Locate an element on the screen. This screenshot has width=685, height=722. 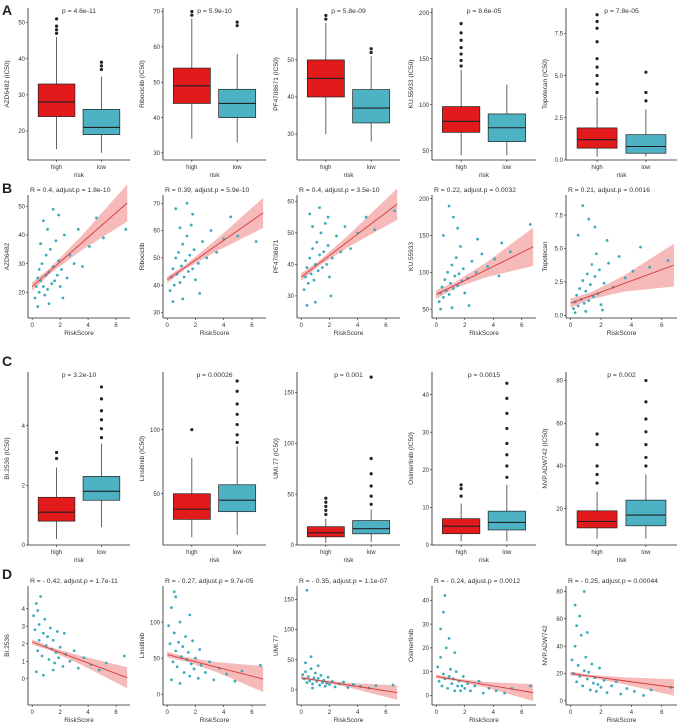
y-axis-title: UMI.77 (IC50) is located at coordinates (276, 458).